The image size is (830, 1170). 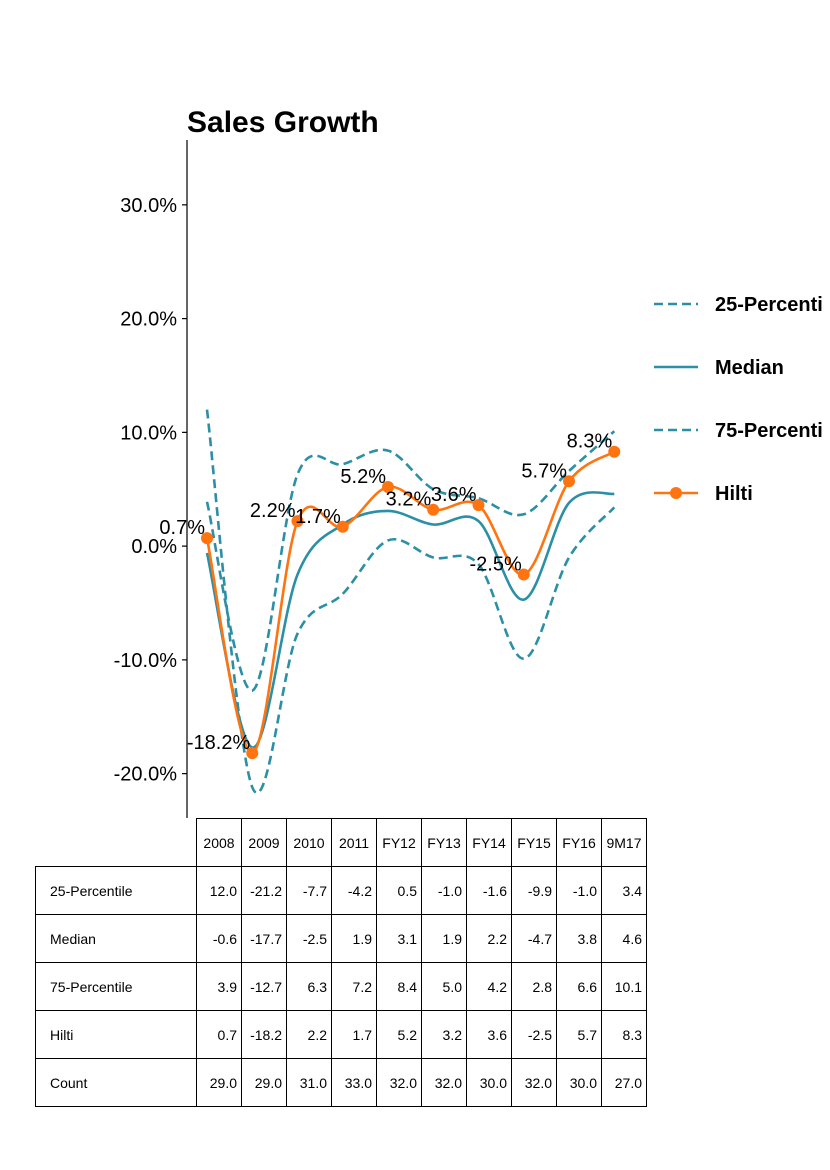 What do you see at coordinates (354, 890) in the screenshot?
I see `table-cell: -4.2` at bounding box center [354, 890].